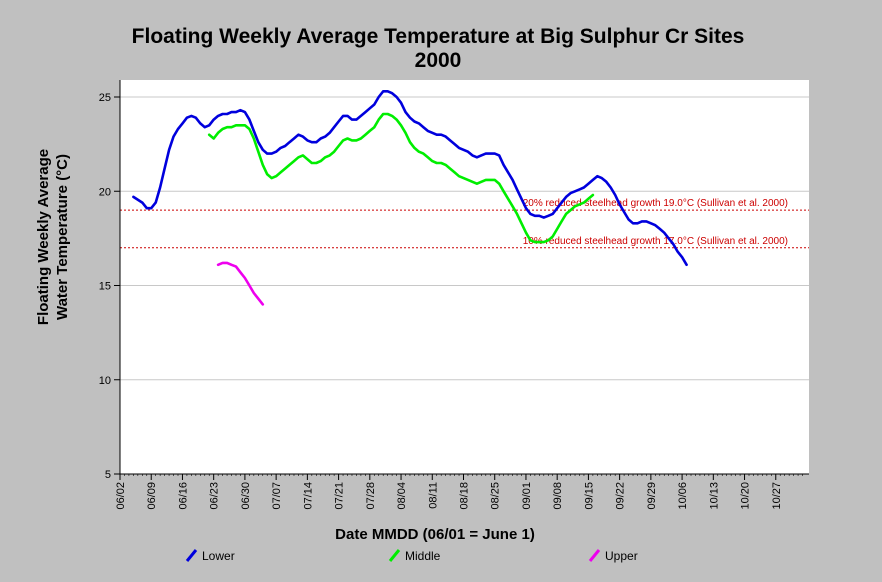  What do you see at coordinates (218, 556) in the screenshot?
I see `legend-label-lower: Lower` at bounding box center [218, 556].